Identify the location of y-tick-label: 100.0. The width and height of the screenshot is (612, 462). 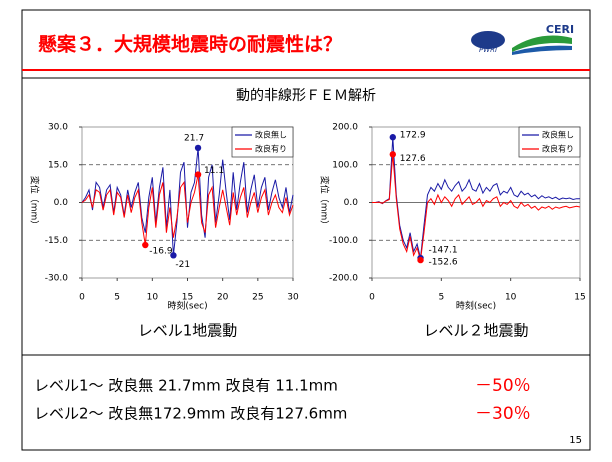
(345, 165).